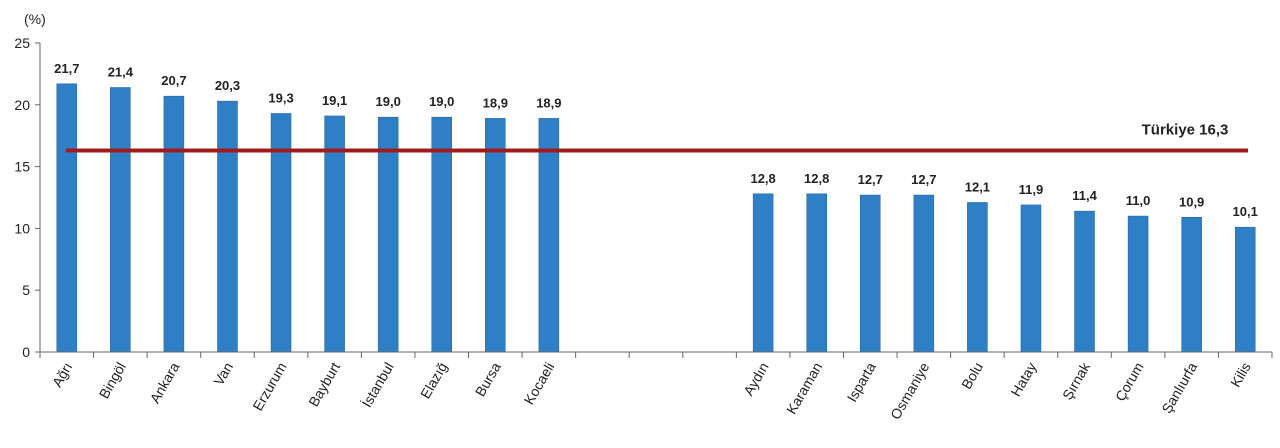  Describe the element at coordinates (1138, 200) in the screenshot. I see `bar-value-label: 11,0` at that location.